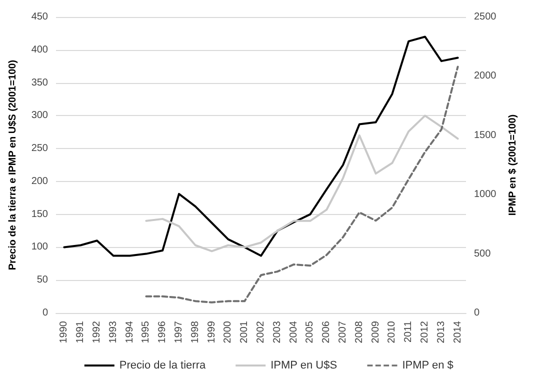 This screenshot has height=382, width=538. What do you see at coordinates (146, 332) in the screenshot?
I see `x-tick-label: 1995` at bounding box center [146, 332].